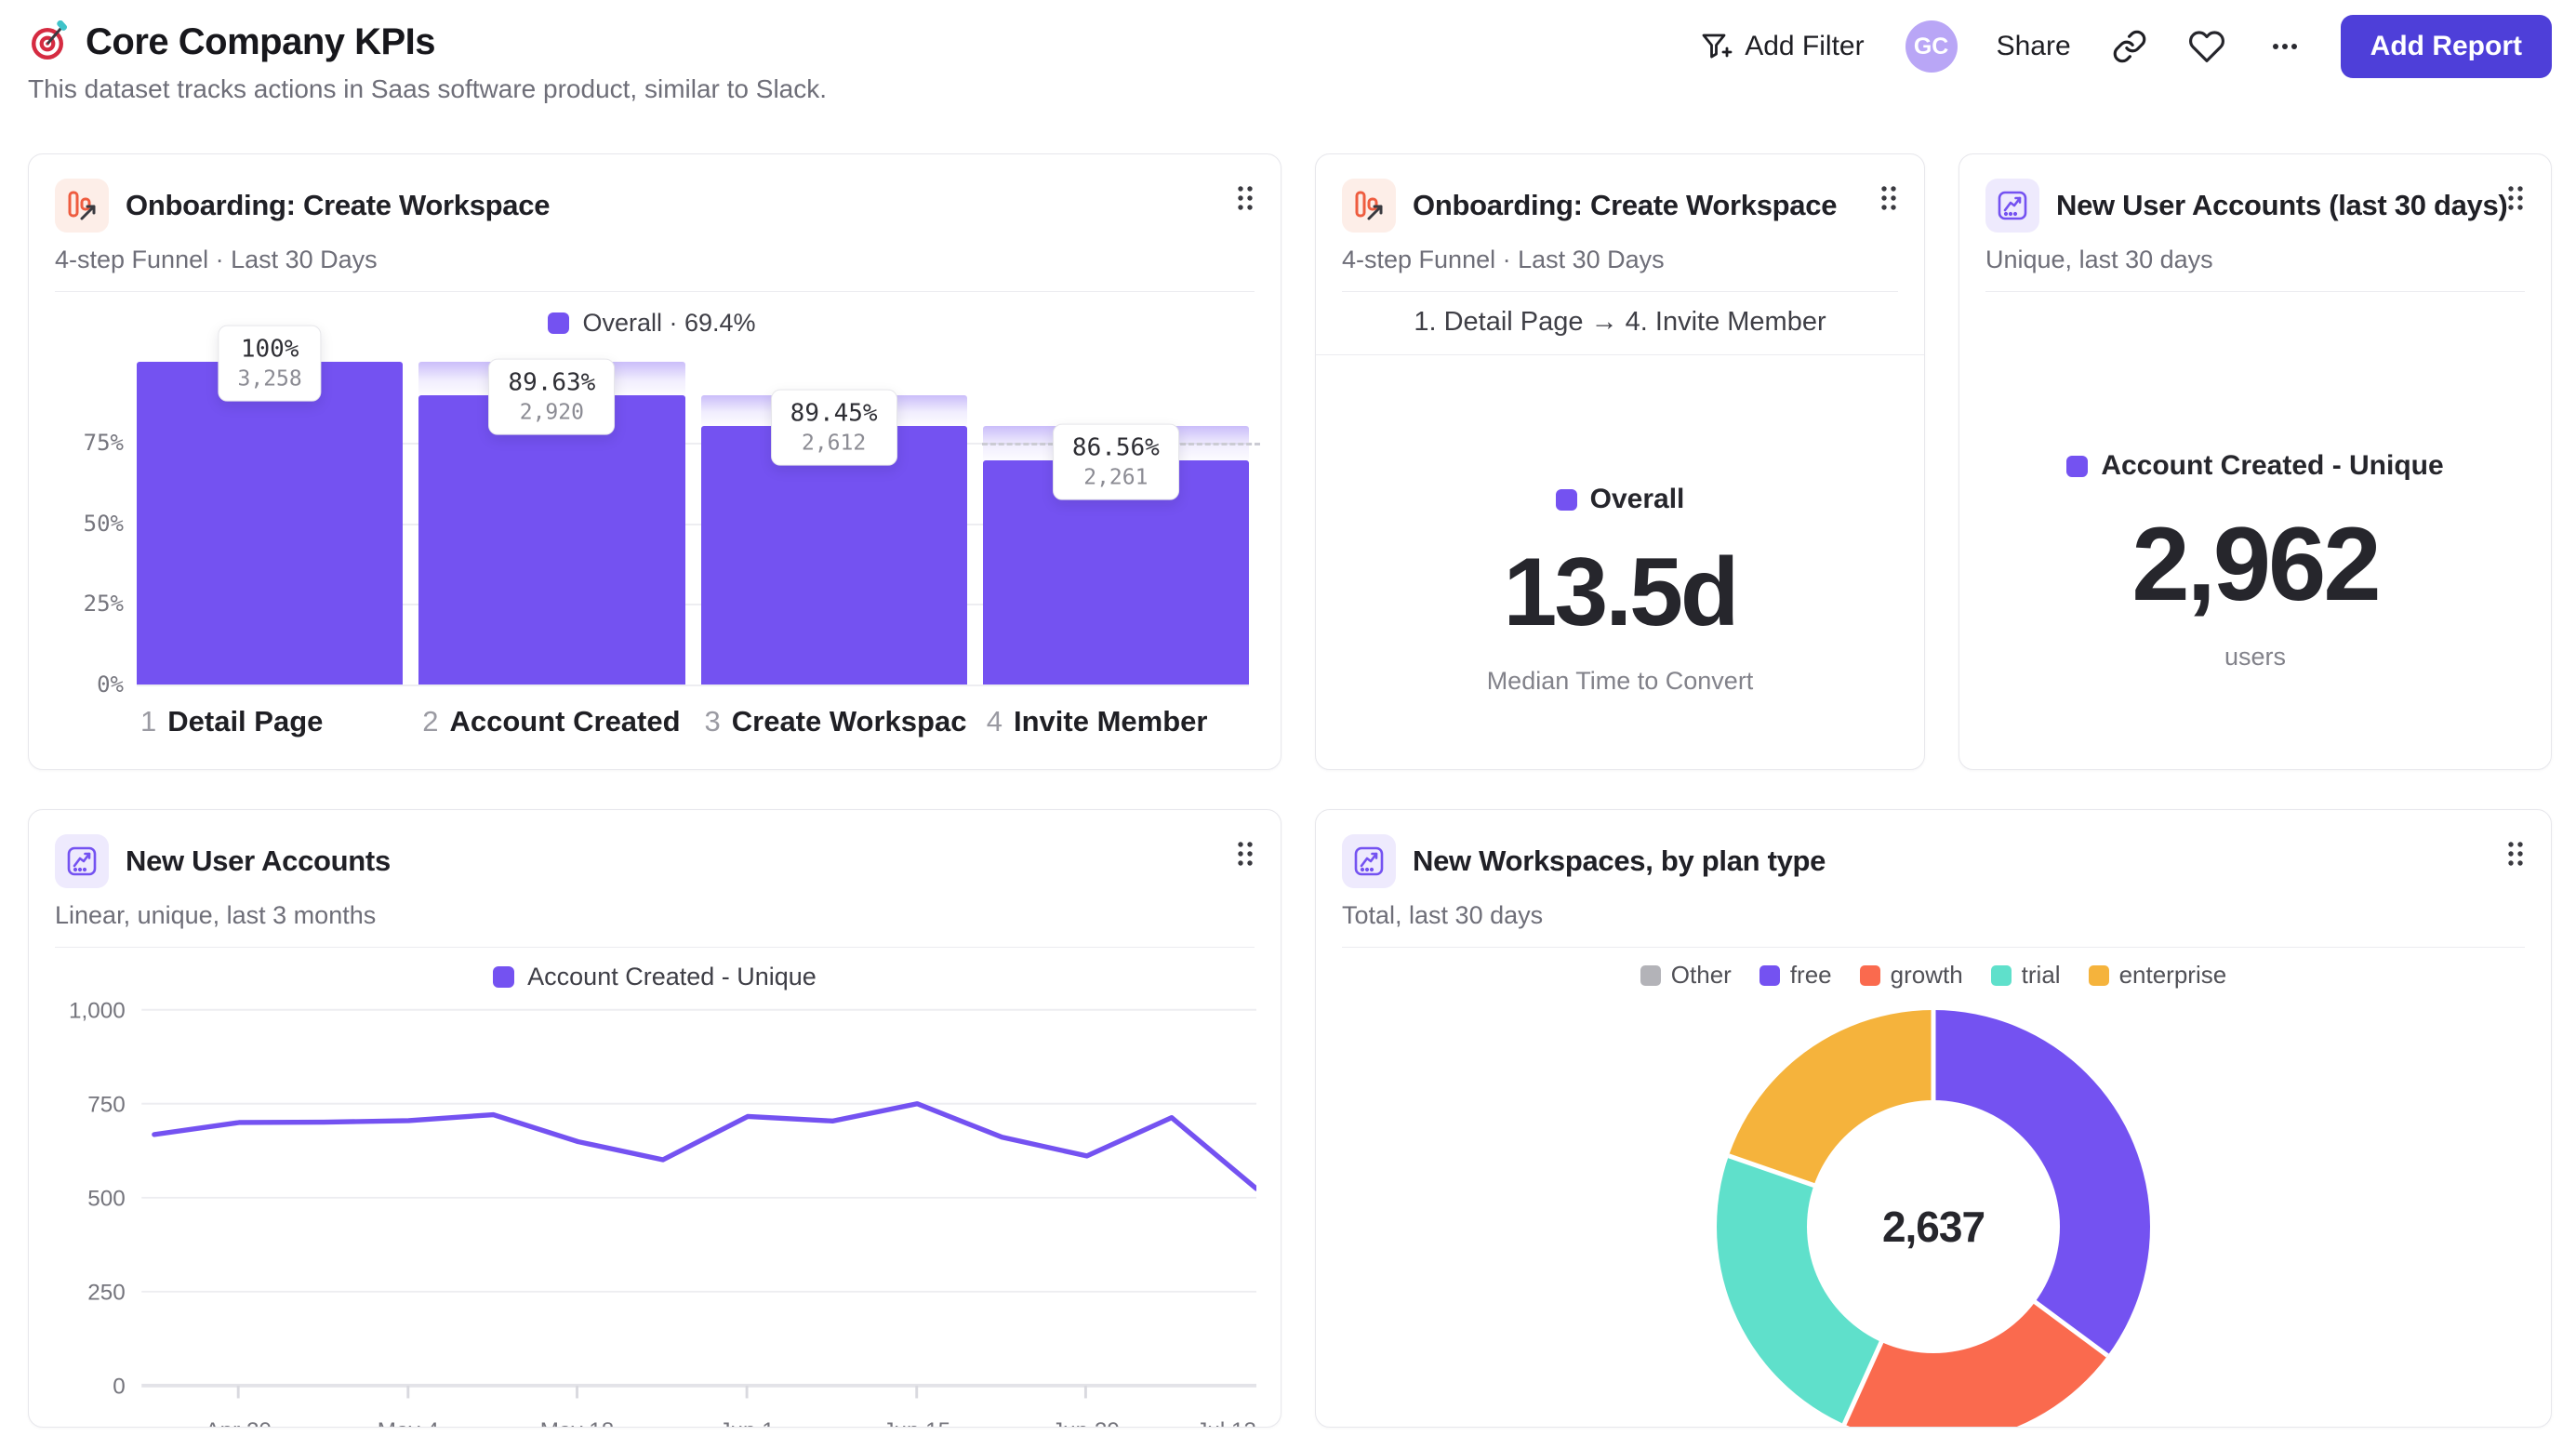 The height and width of the screenshot is (1449, 2576). I want to click on dartboard-icon, so click(49, 41).